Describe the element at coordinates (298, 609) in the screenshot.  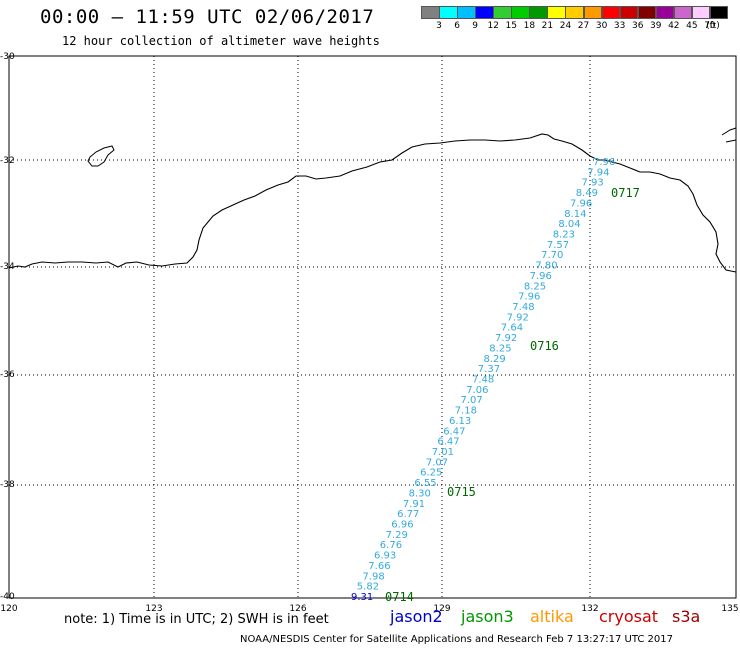
I see `lon-label: 126` at that location.